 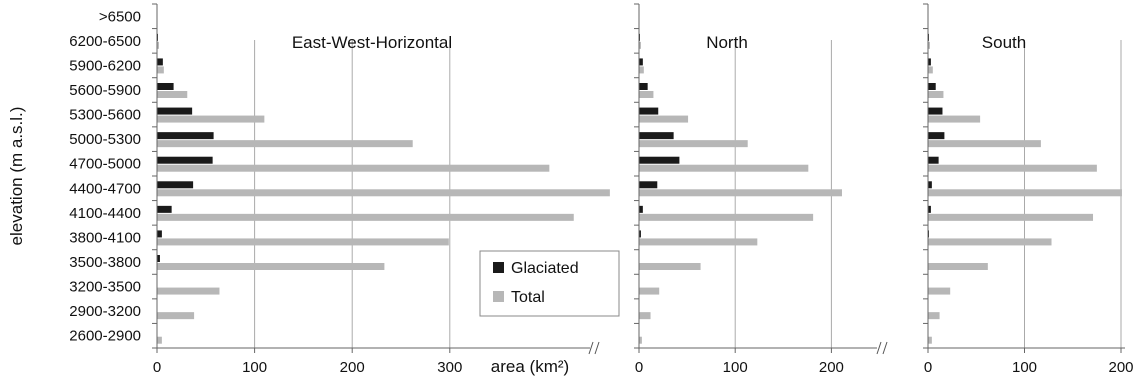 What do you see at coordinates (105, 311) in the screenshot?
I see `category-label: 2900-3200` at bounding box center [105, 311].